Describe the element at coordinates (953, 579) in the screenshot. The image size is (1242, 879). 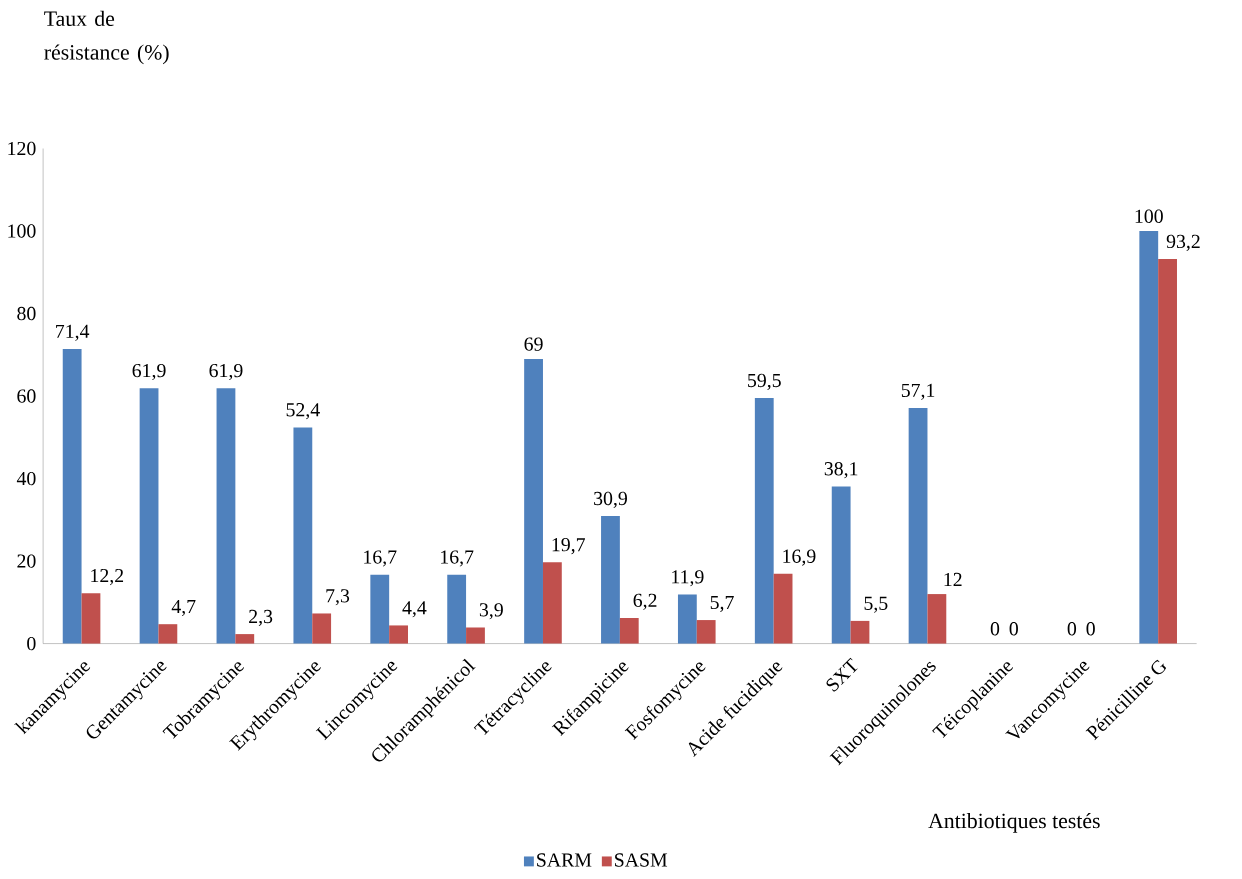
I see `data-label: 12` at that location.